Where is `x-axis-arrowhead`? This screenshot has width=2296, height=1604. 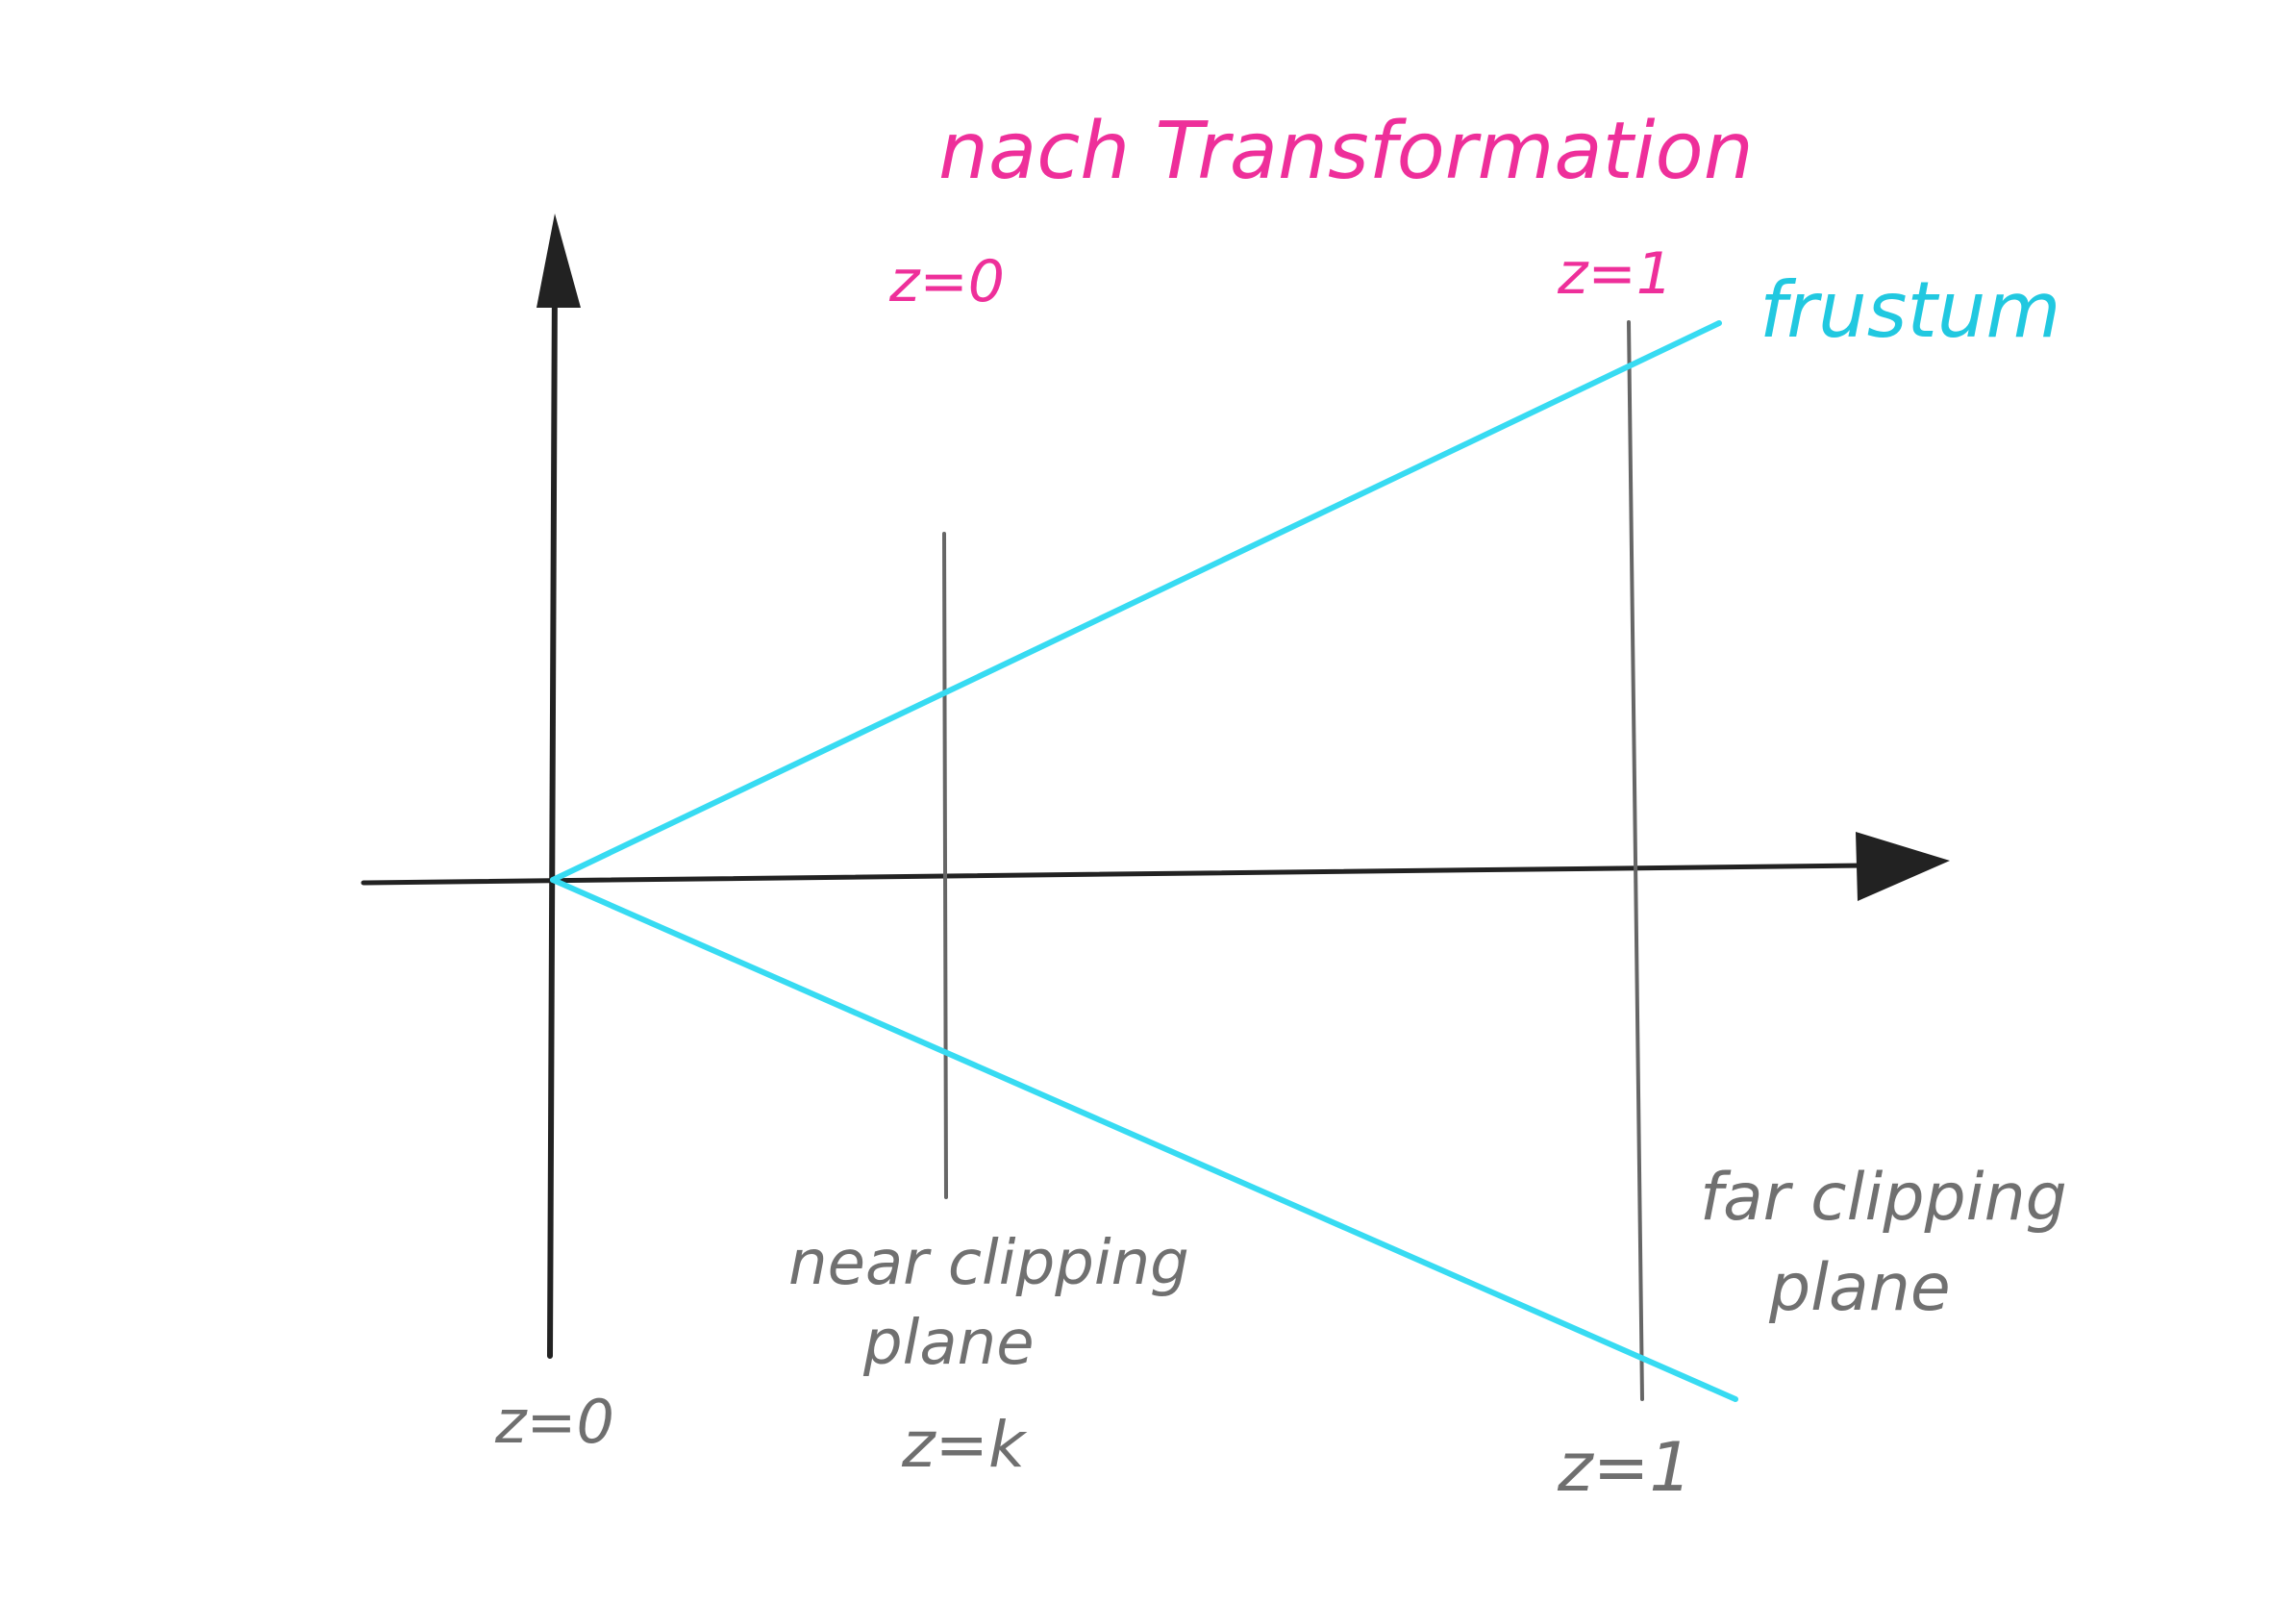 x-axis-arrowhead is located at coordinates (1903, 866).